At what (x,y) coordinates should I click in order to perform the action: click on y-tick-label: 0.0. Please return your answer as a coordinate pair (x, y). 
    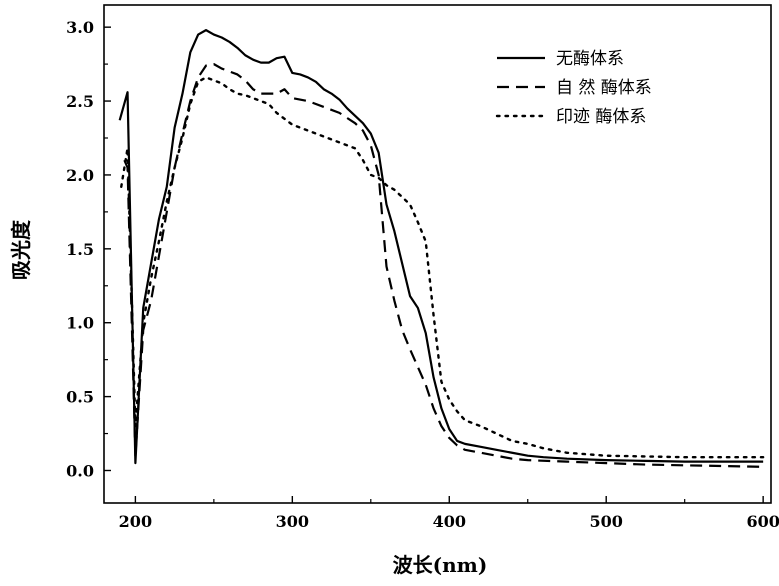
    Looking at the image, I should click on (80, 470).